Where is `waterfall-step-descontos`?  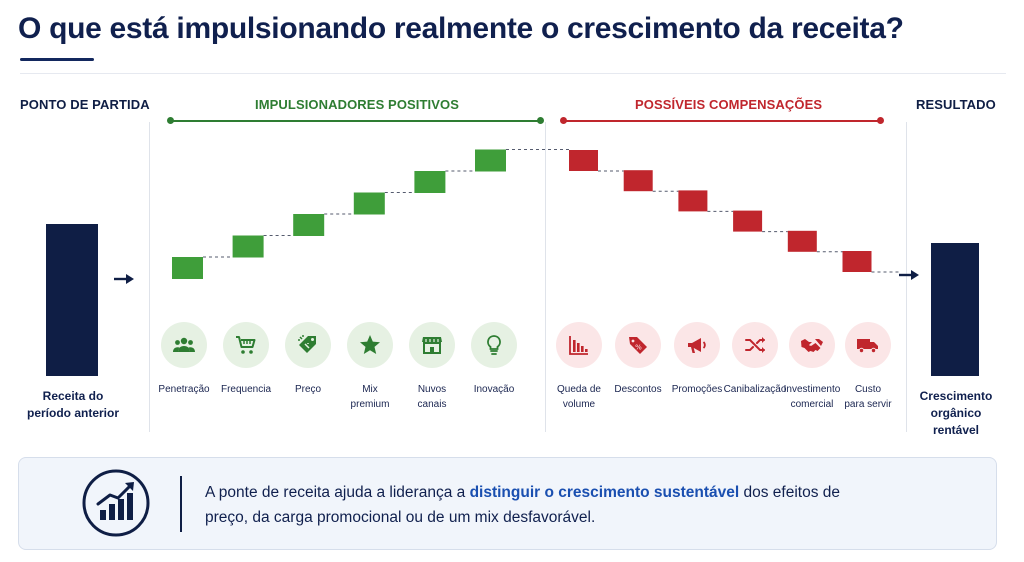
waterfall-step-descontos is located at coordinates (638, 181).